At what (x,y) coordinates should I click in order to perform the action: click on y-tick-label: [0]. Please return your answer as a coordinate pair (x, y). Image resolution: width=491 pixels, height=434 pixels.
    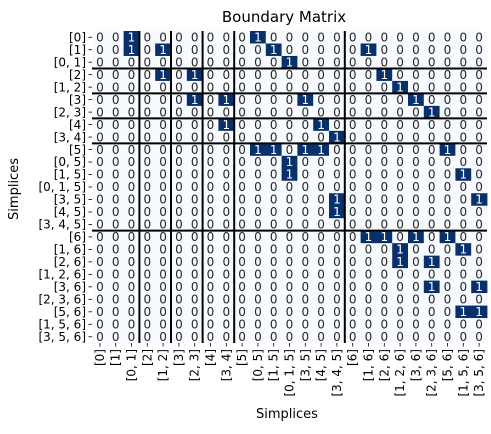
    Looking at the image, I should click on (77, 37).